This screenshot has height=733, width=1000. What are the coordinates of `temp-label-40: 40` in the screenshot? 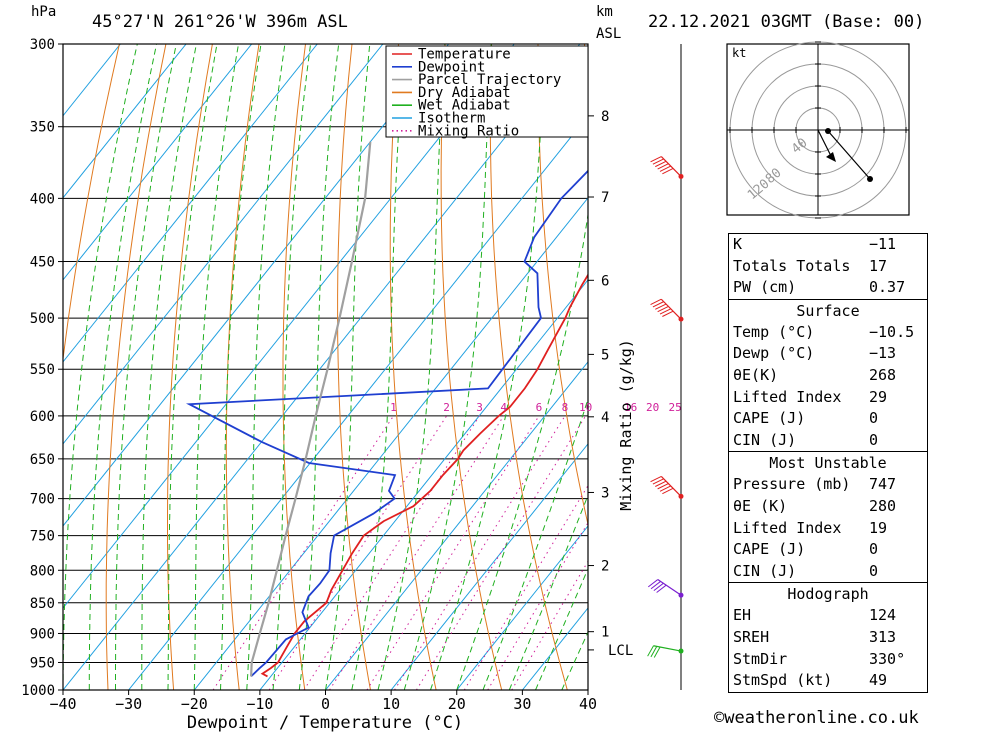 It's located at (588, 704).